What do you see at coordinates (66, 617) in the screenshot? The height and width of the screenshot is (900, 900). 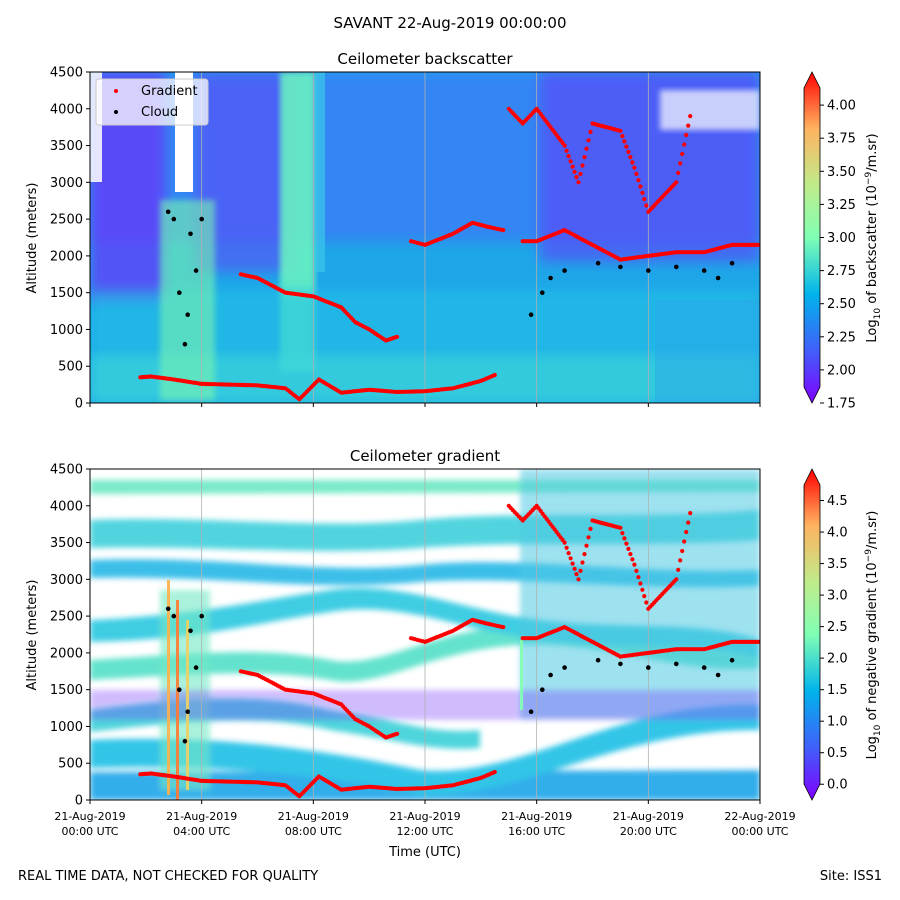 I see `y-tick-label: 2500` at bounding box center [66, 617].